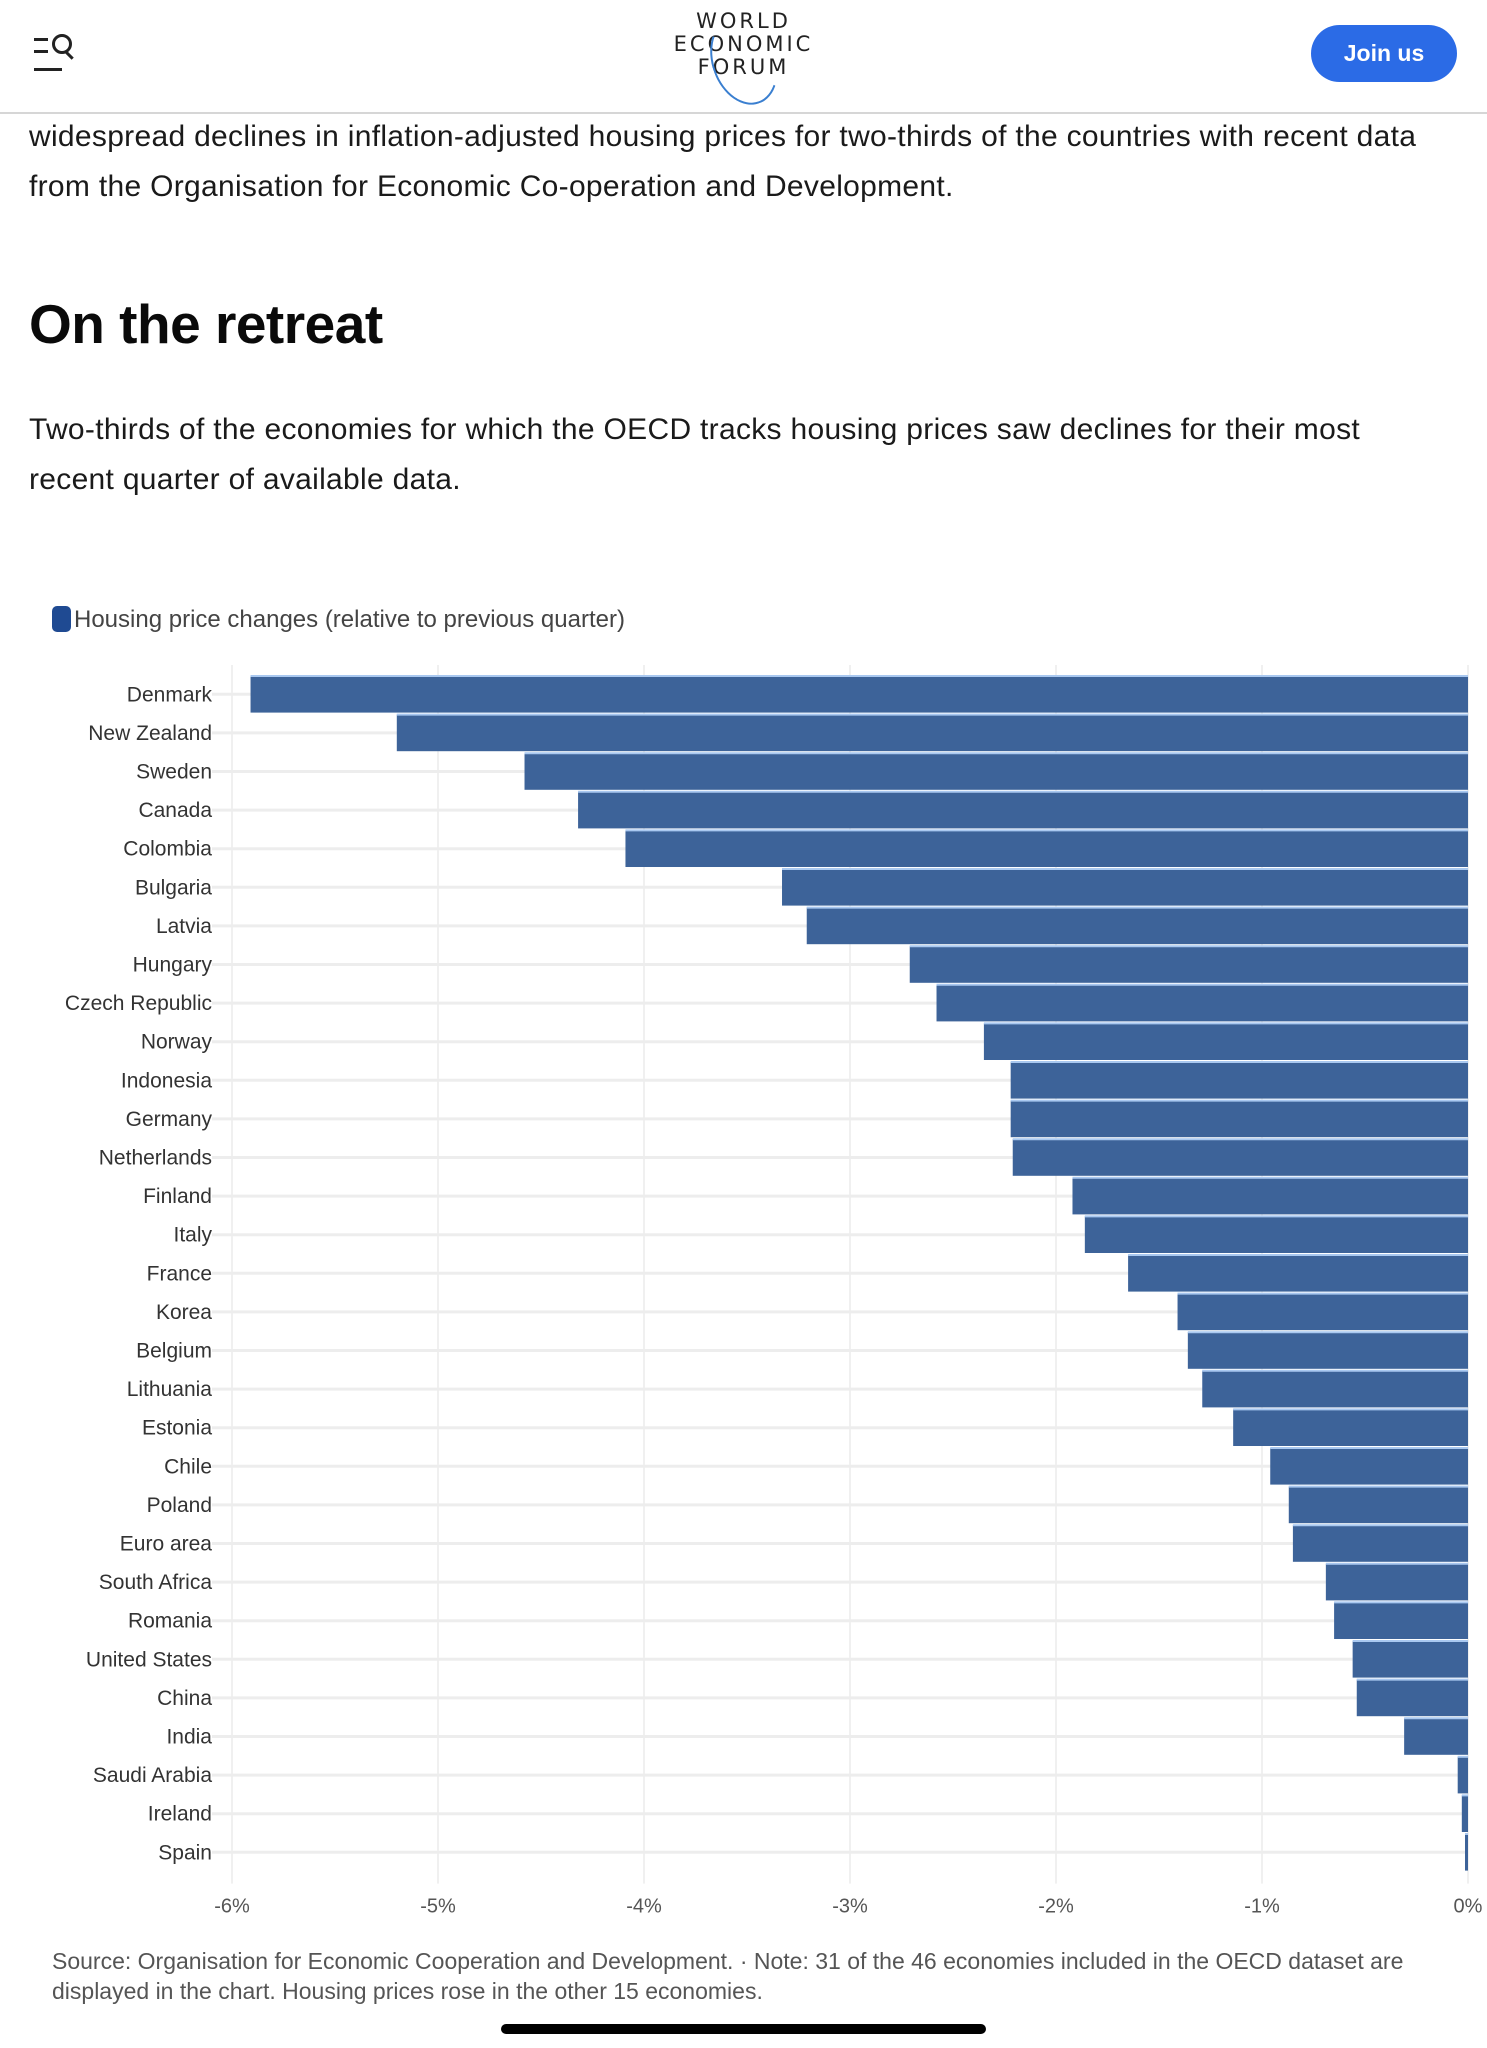 The width and height of the screenshot is (1487, 2048). Describe the element at coordinates (743, 44) in the screenshot. I see `logo-line: ECONOMIC` at that location.